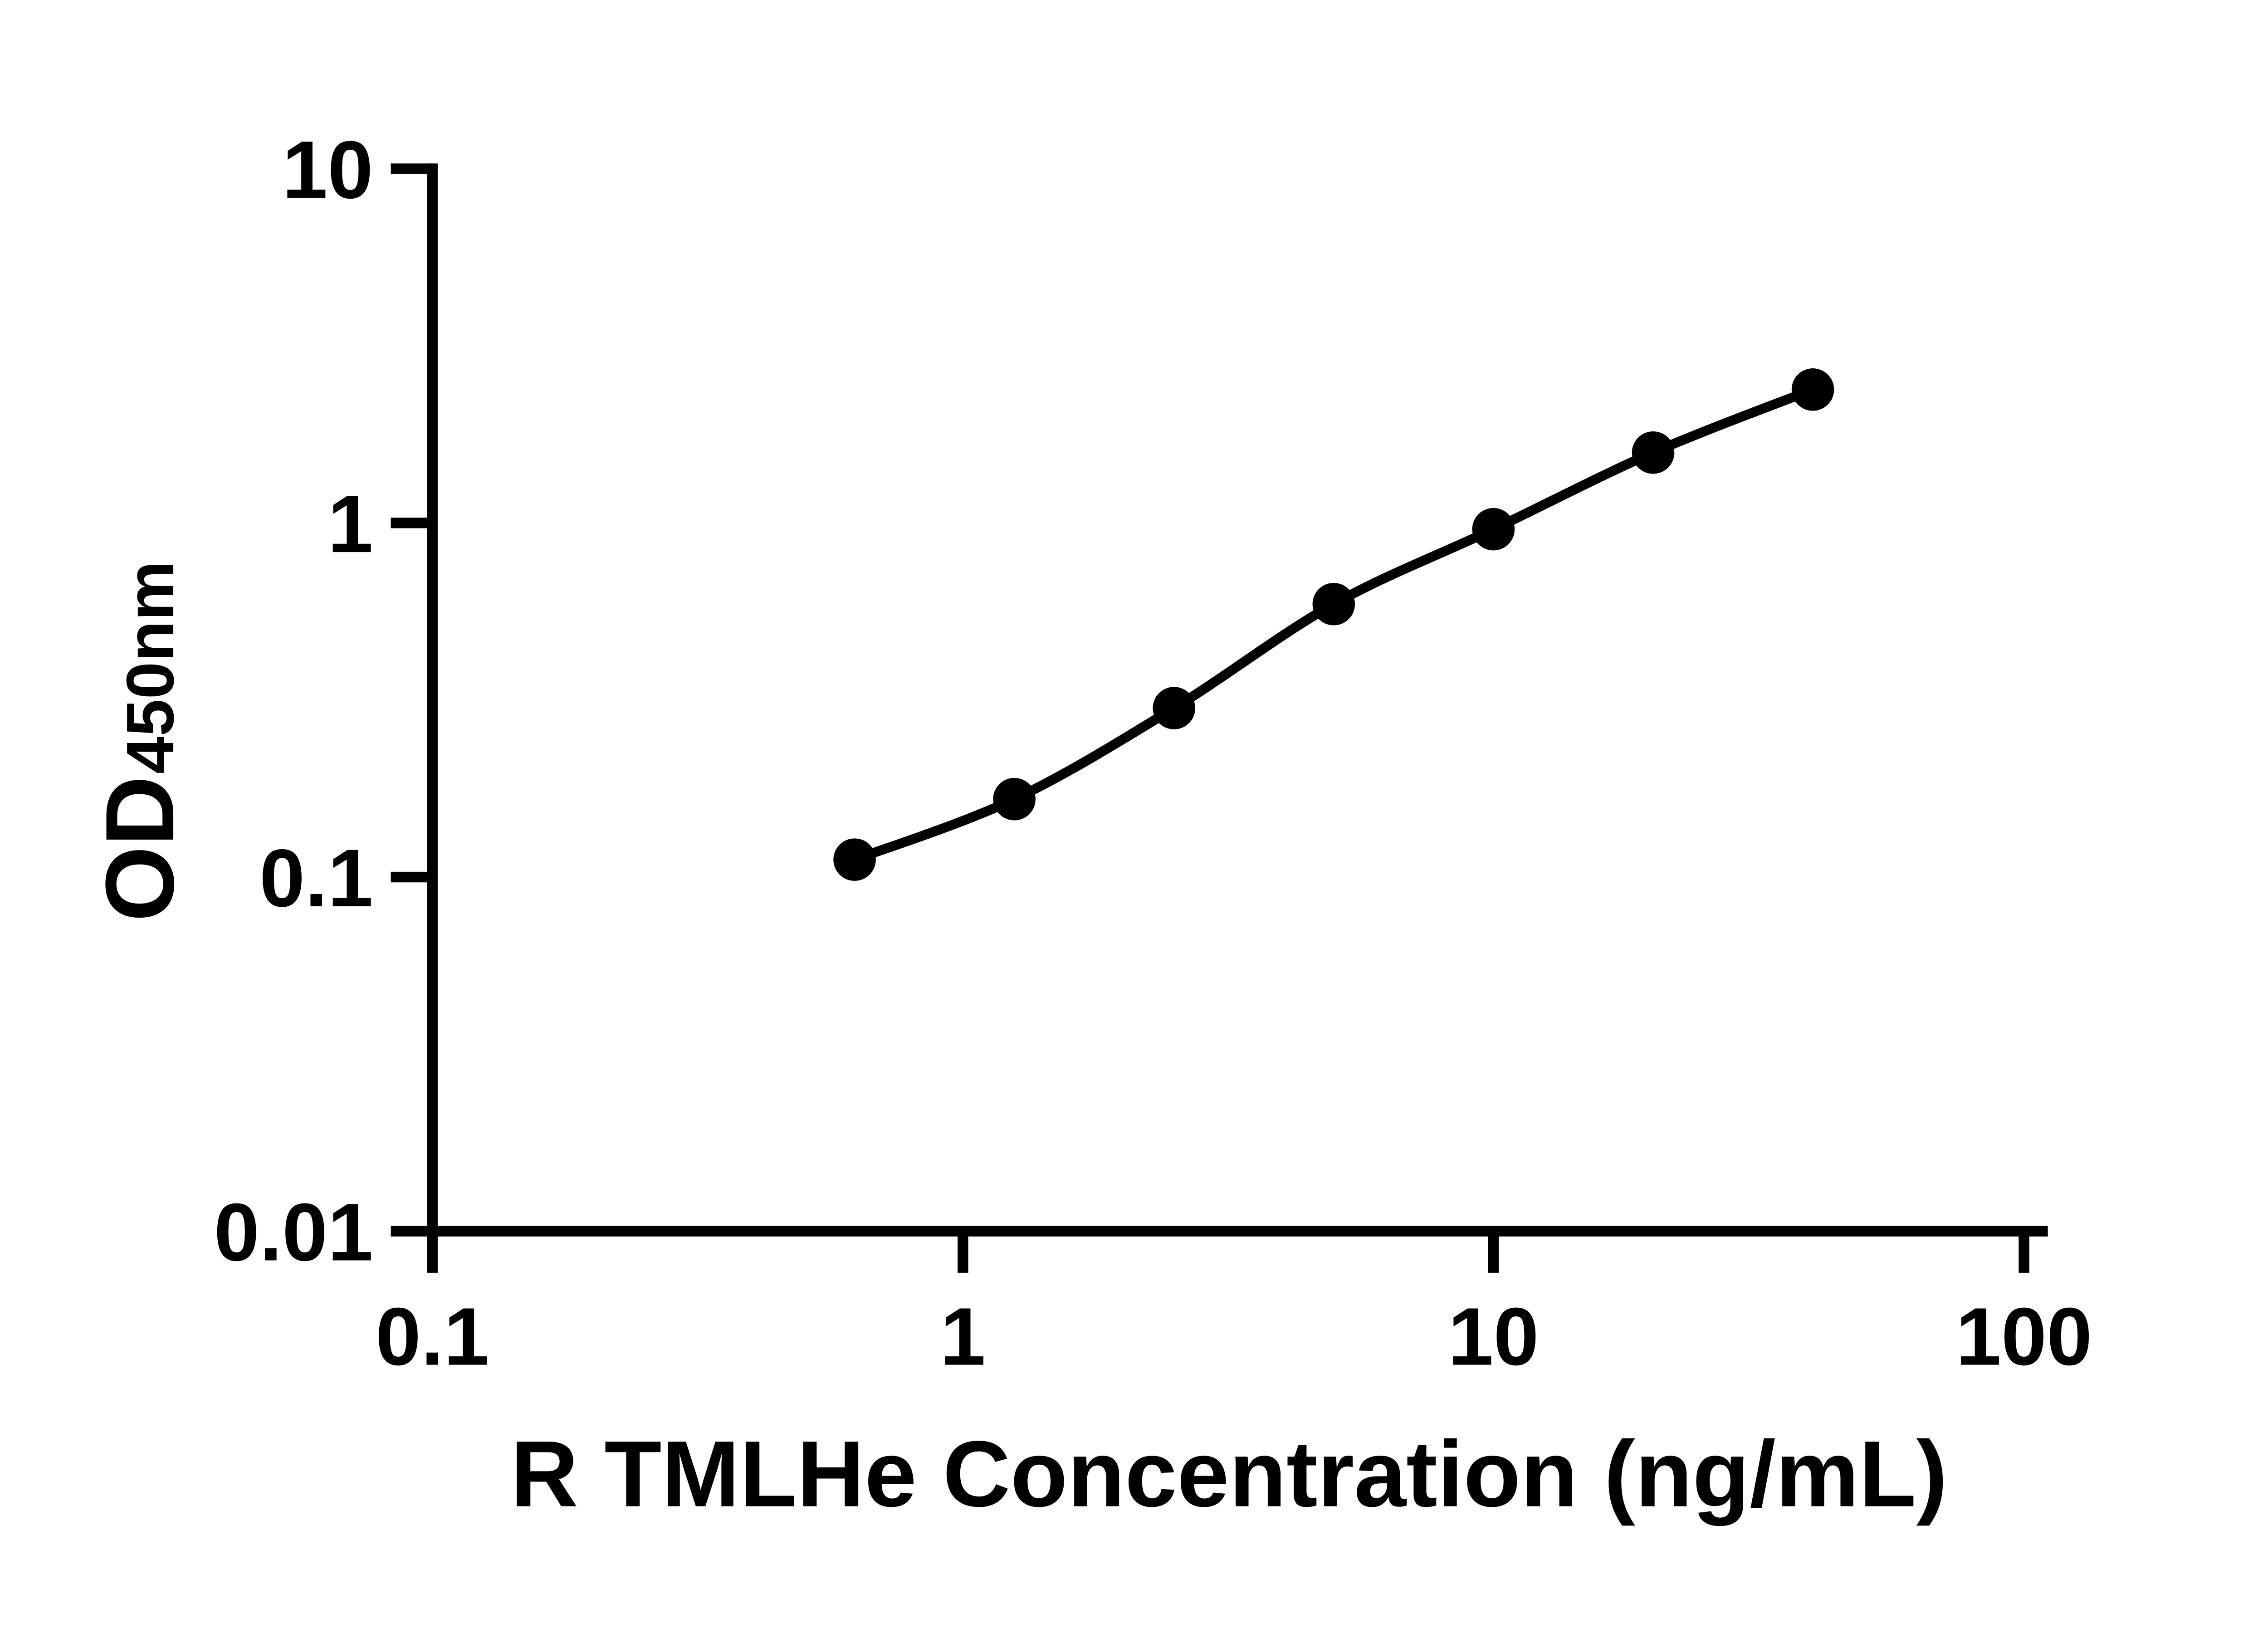  What do you see at coordinates (293, 1232) in the screenshot?
I see `y-tick-label: 0.01` at bounding box center [293, 1232].